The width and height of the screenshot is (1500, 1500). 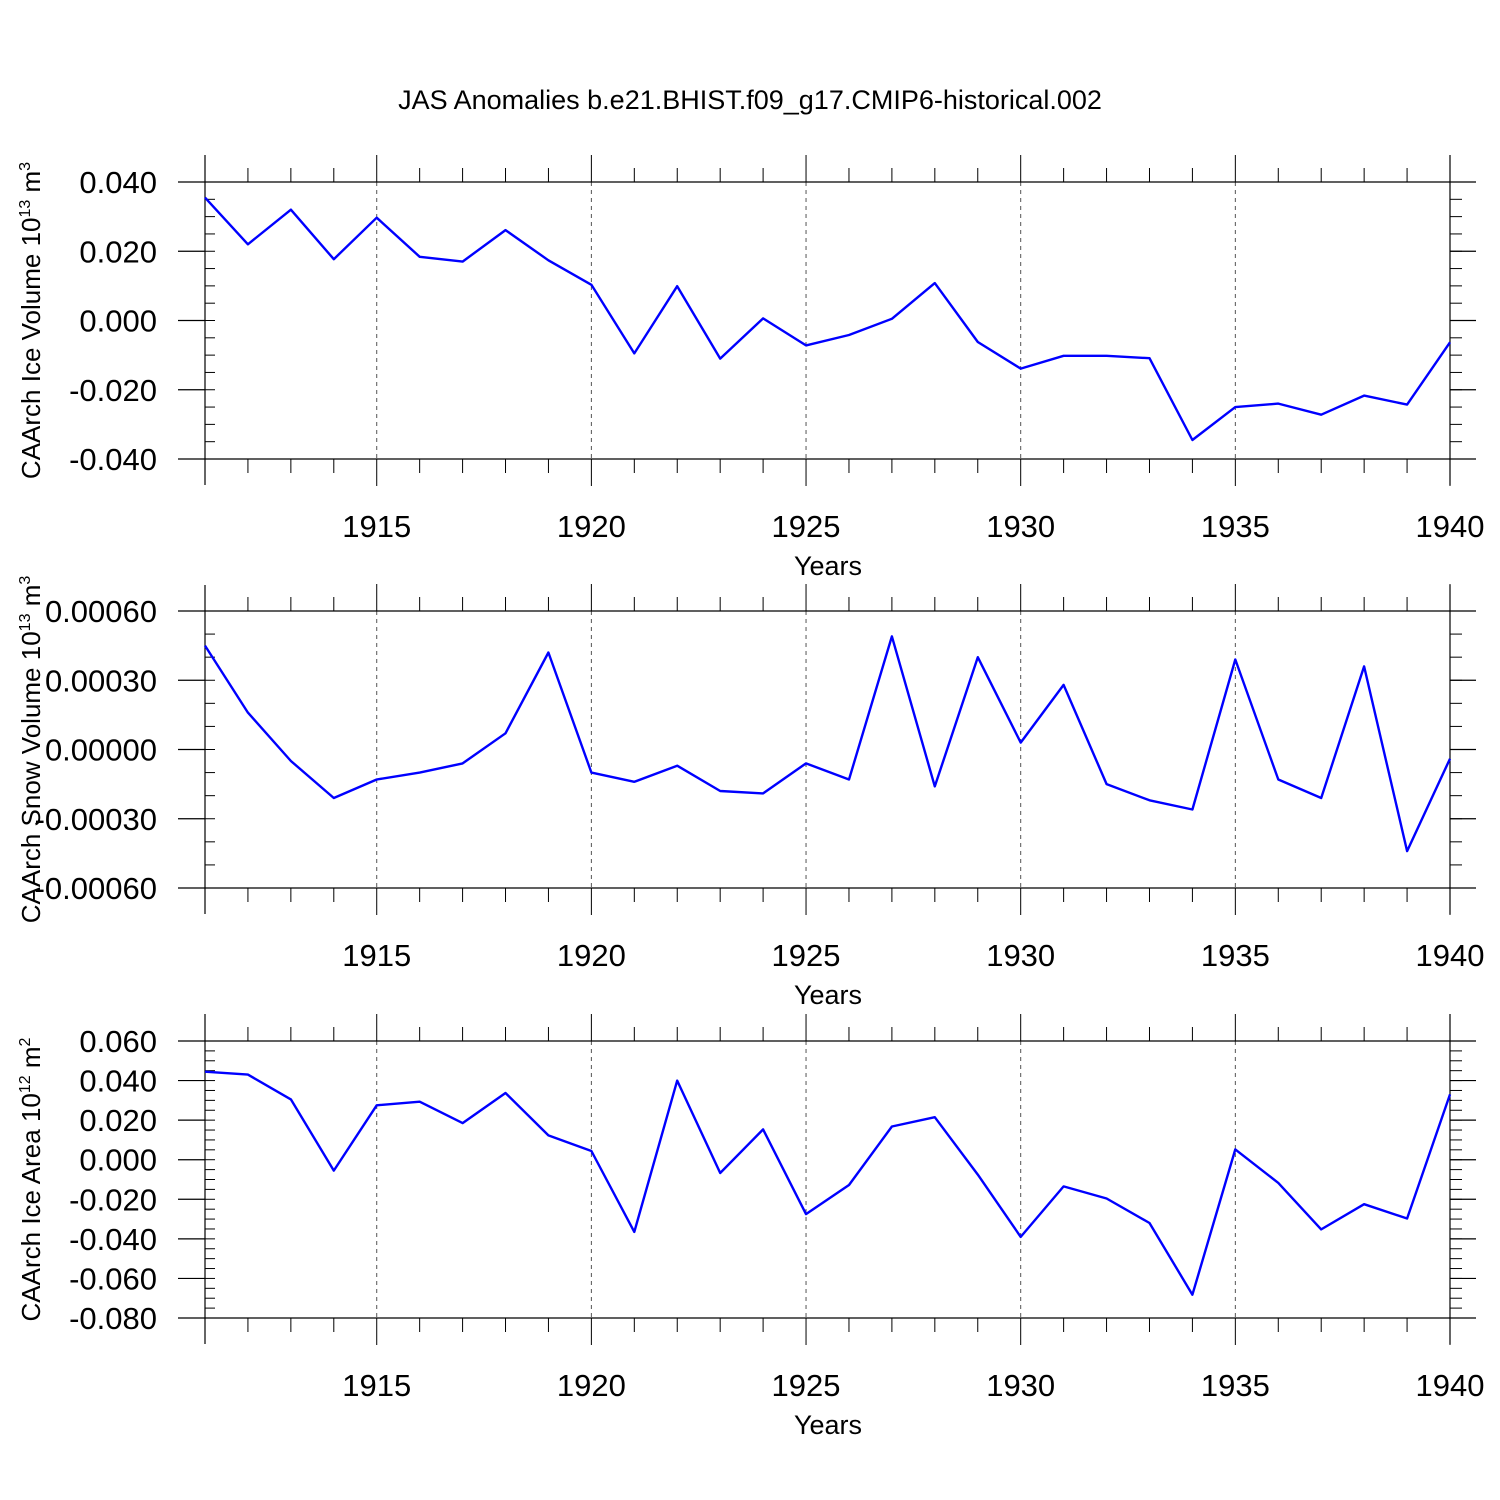 I want to click on y-tick-label: -0.00060, so click(x=96, y=888).